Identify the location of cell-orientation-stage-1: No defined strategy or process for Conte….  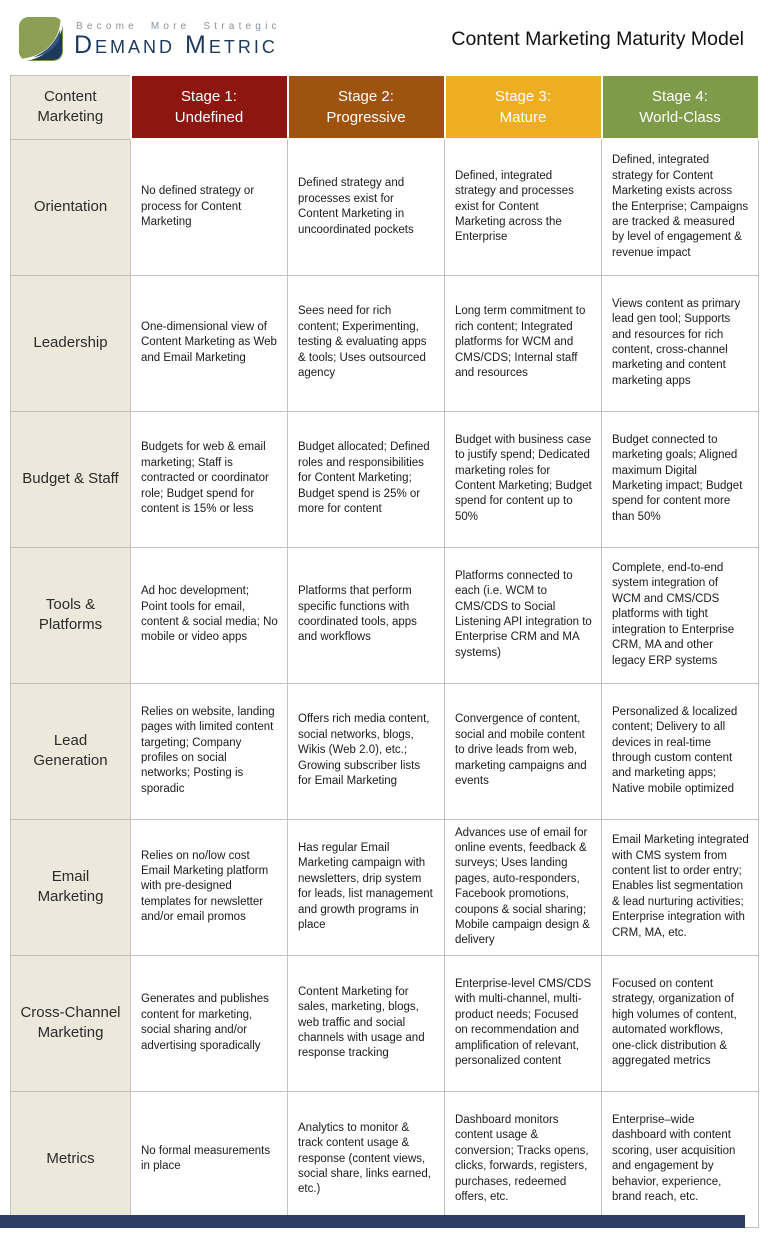
(209, 207).